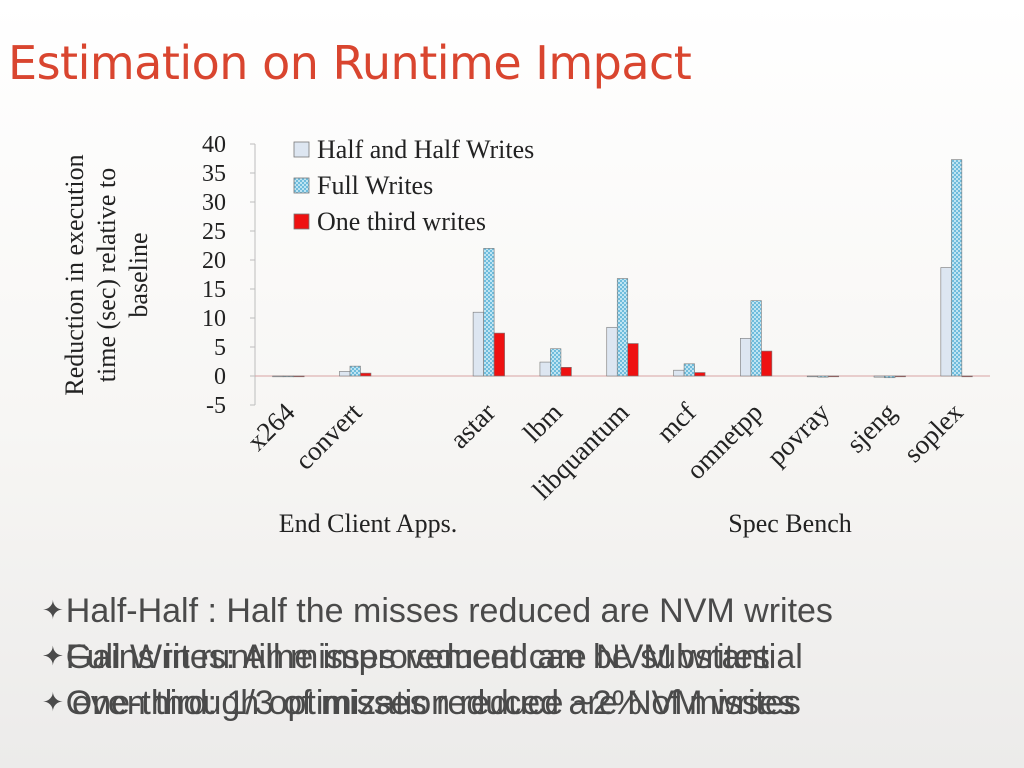  Describe the element at coordinates (933, 432) in the screenshot. I see `x-tick-label: soplex` at that location.